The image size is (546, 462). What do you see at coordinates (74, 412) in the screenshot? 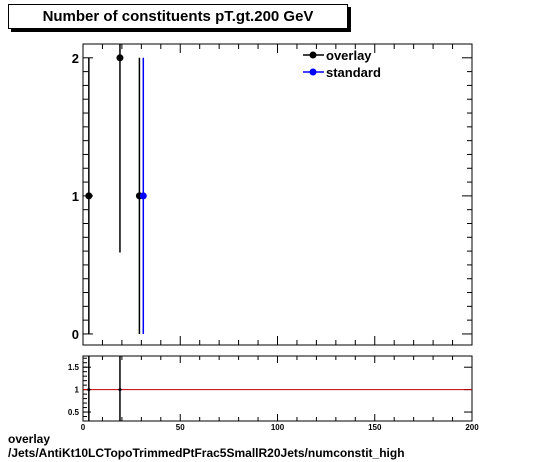
I see `ratio-y-tick-label: 0.5` at bounding box center [74, 412].